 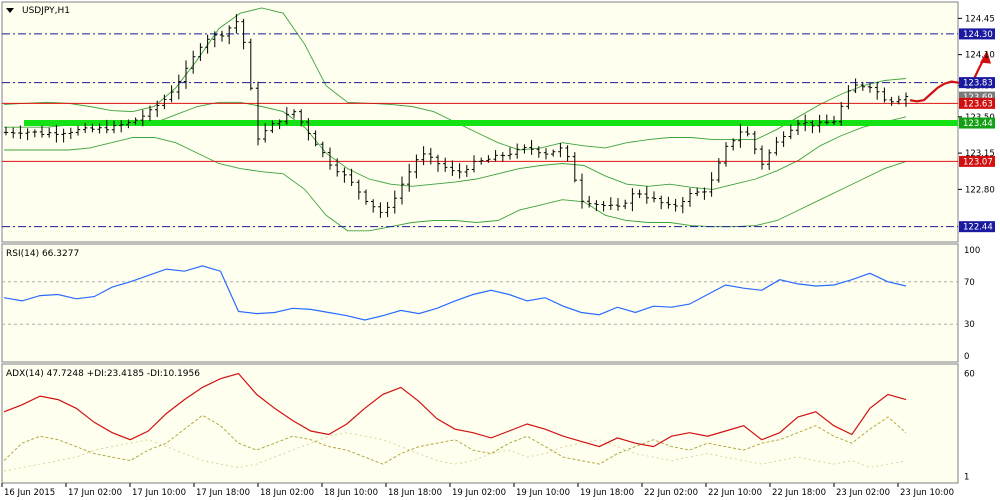 I want to click on time-tick-label: 19 Jun 18:00, so click(x=607, y=493).